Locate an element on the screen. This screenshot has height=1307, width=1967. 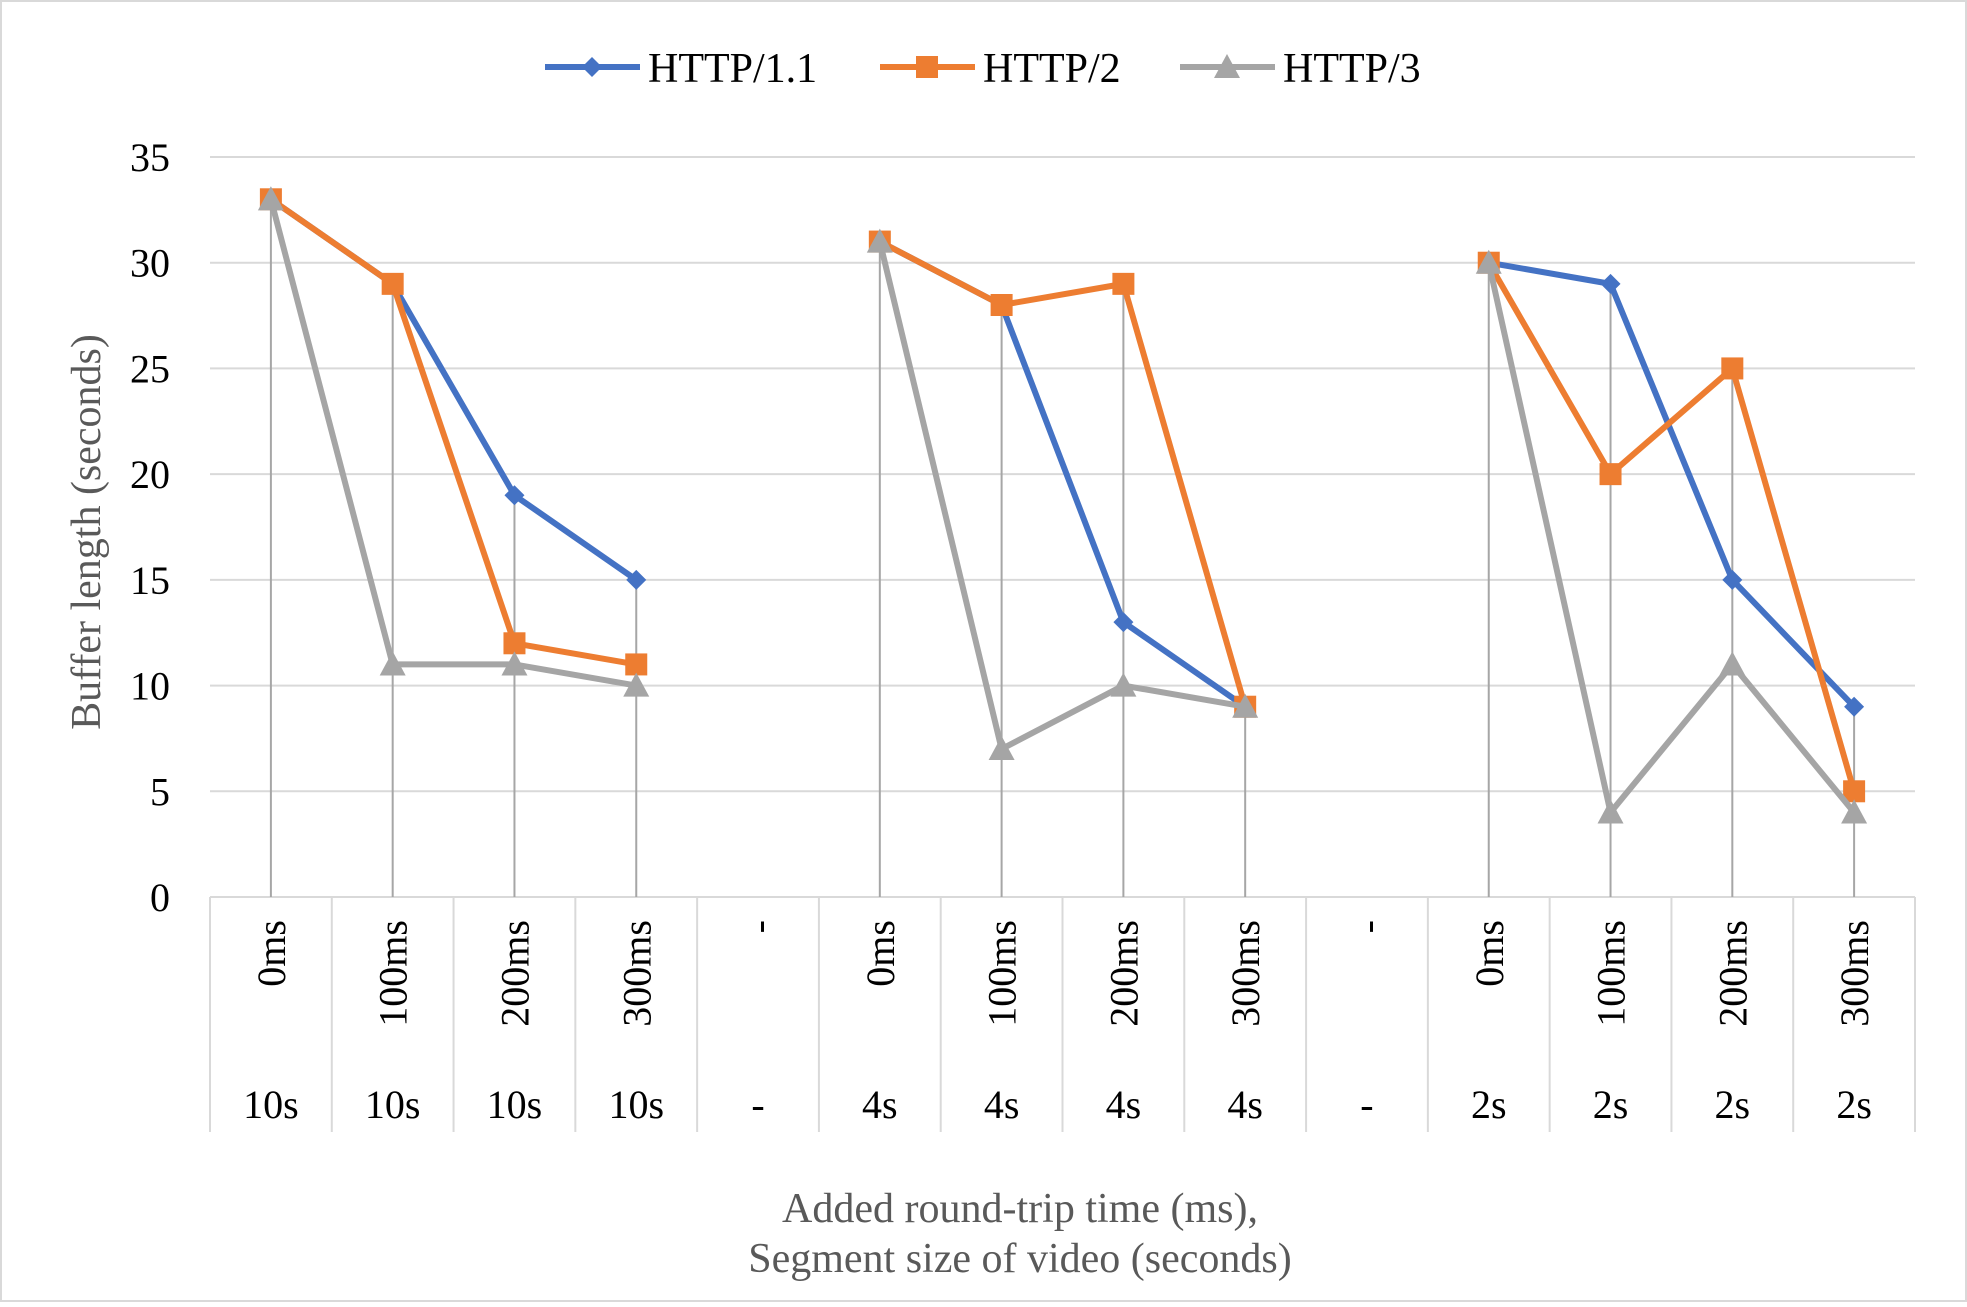
legend-label: HTTP/2 is located at coordinates (1052, 69).